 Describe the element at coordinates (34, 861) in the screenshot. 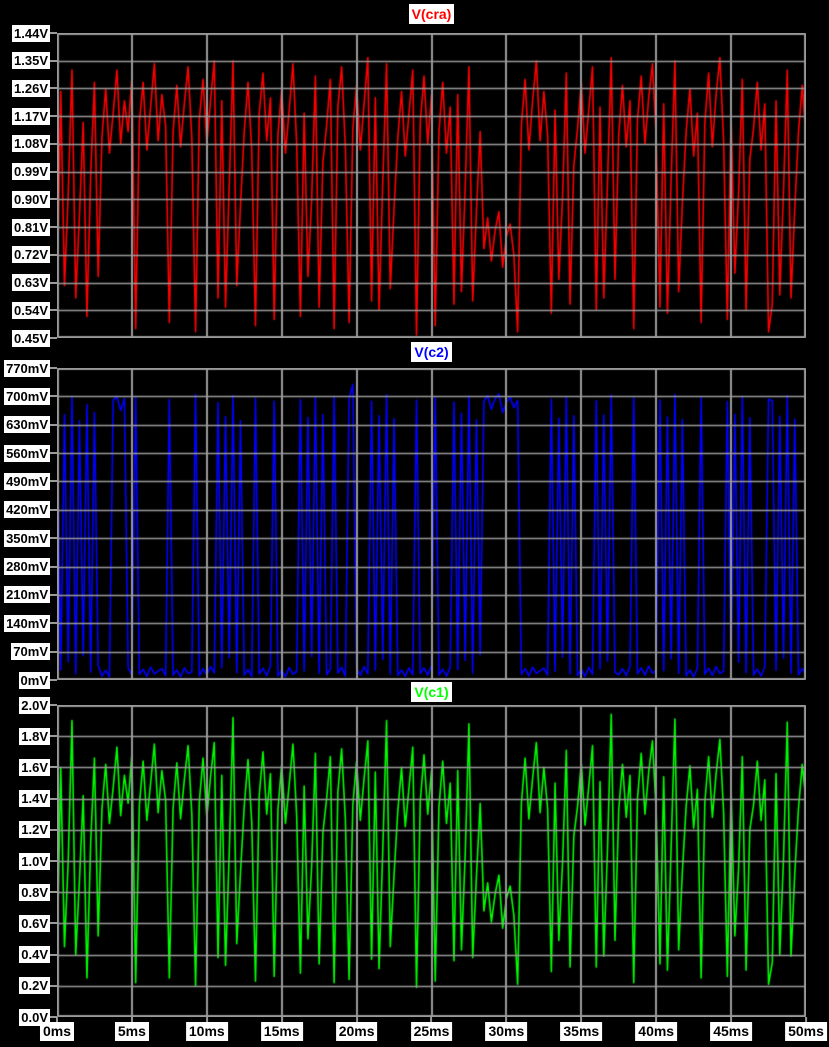

I see `y-tick-label: 1.0V` at that location.